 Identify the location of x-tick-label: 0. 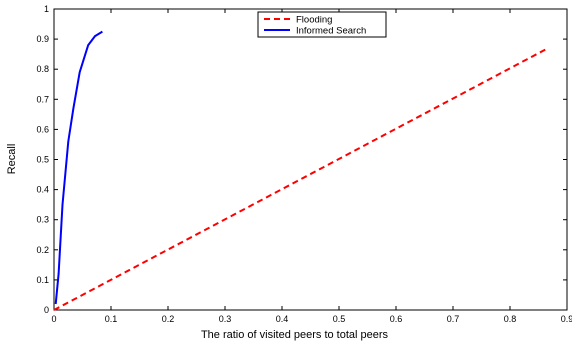
(53, 319).